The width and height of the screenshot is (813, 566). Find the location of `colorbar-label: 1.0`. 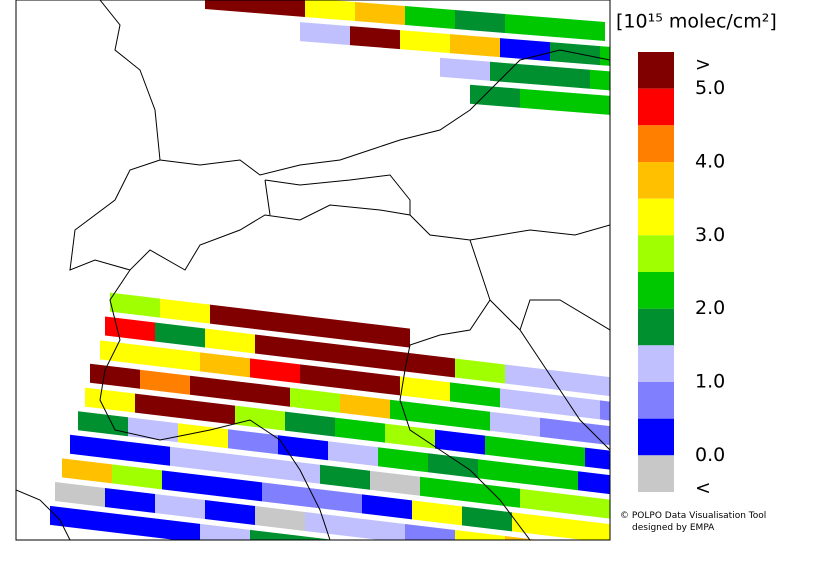

colorbar-label: 1.0 is located at coordinates (710, 382).